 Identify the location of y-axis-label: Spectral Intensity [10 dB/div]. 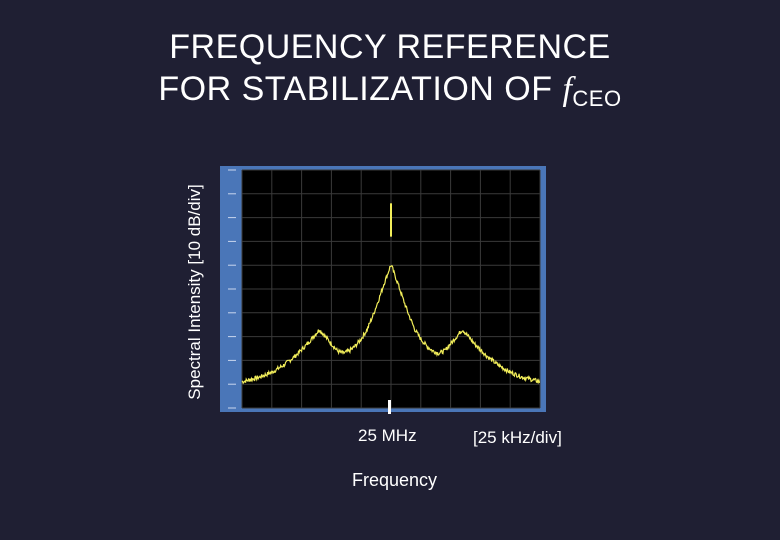
(194, 292).